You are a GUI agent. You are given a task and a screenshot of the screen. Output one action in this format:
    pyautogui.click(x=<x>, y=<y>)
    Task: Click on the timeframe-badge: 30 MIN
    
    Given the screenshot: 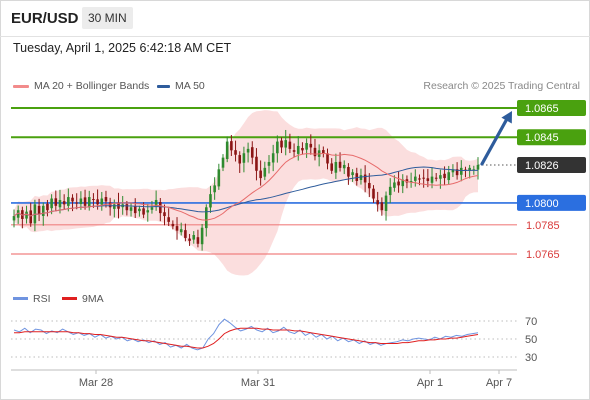 What is the action you would take?
    pyautogui.click(x=107, y=18)
    